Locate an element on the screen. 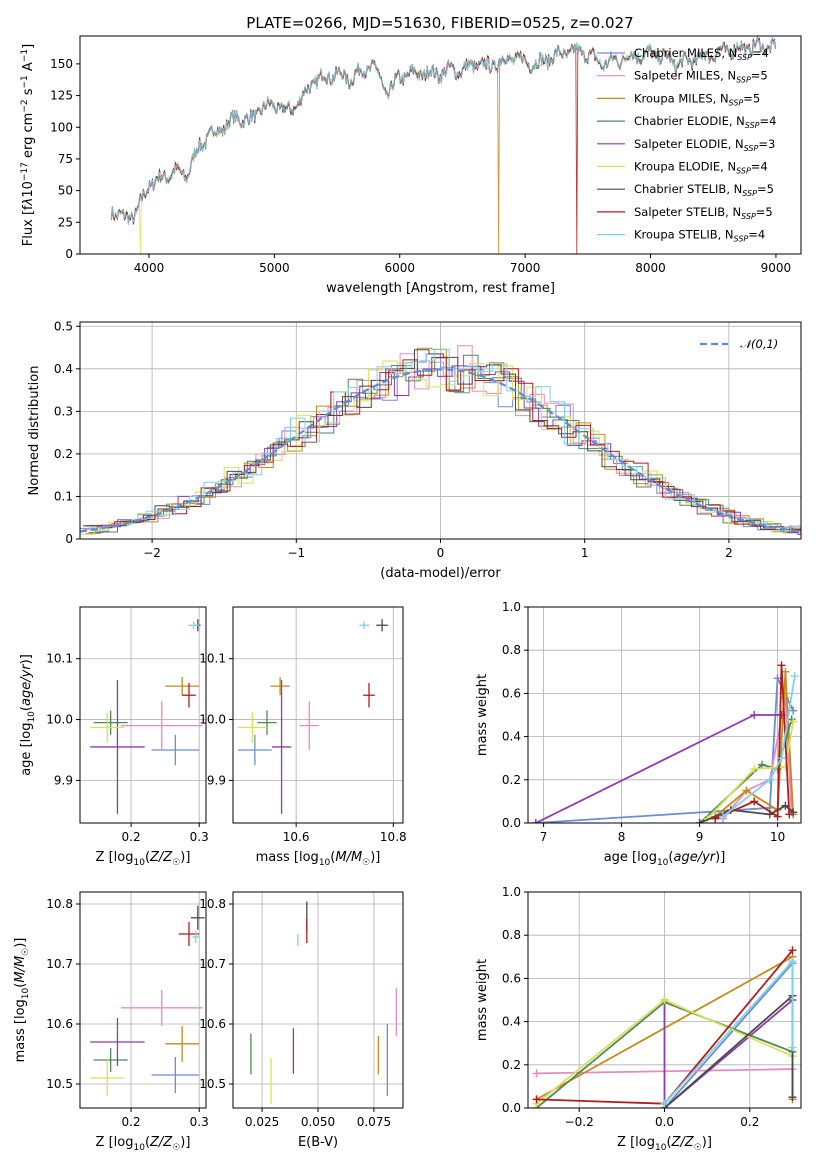 The image size is (819, 1170). x-tick-label: 7000 is located at coordinates (525, 268).